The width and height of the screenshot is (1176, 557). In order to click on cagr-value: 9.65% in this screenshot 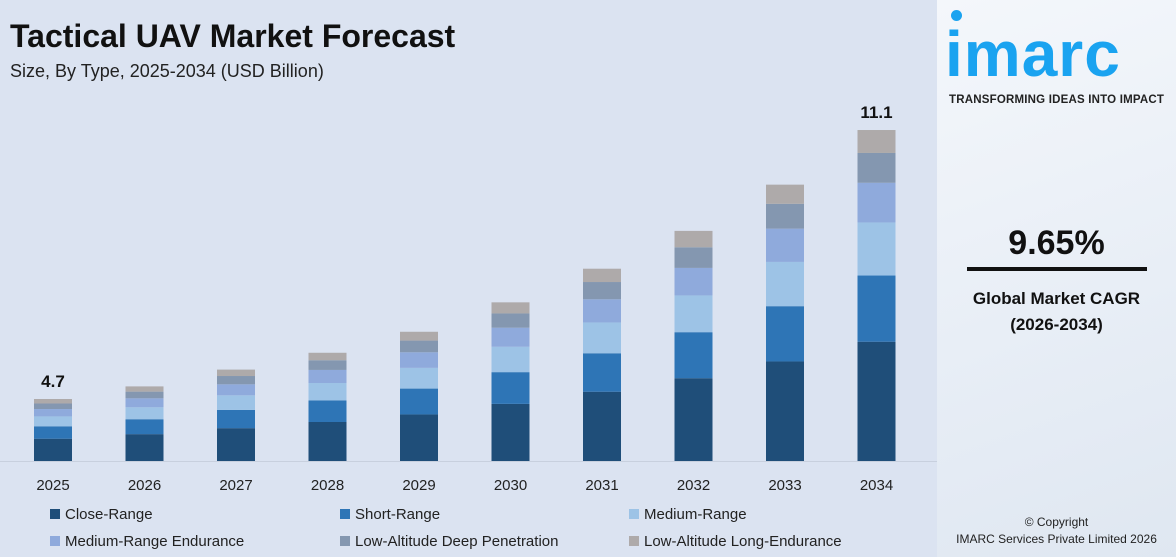, I will do `click(1056, 243)`.